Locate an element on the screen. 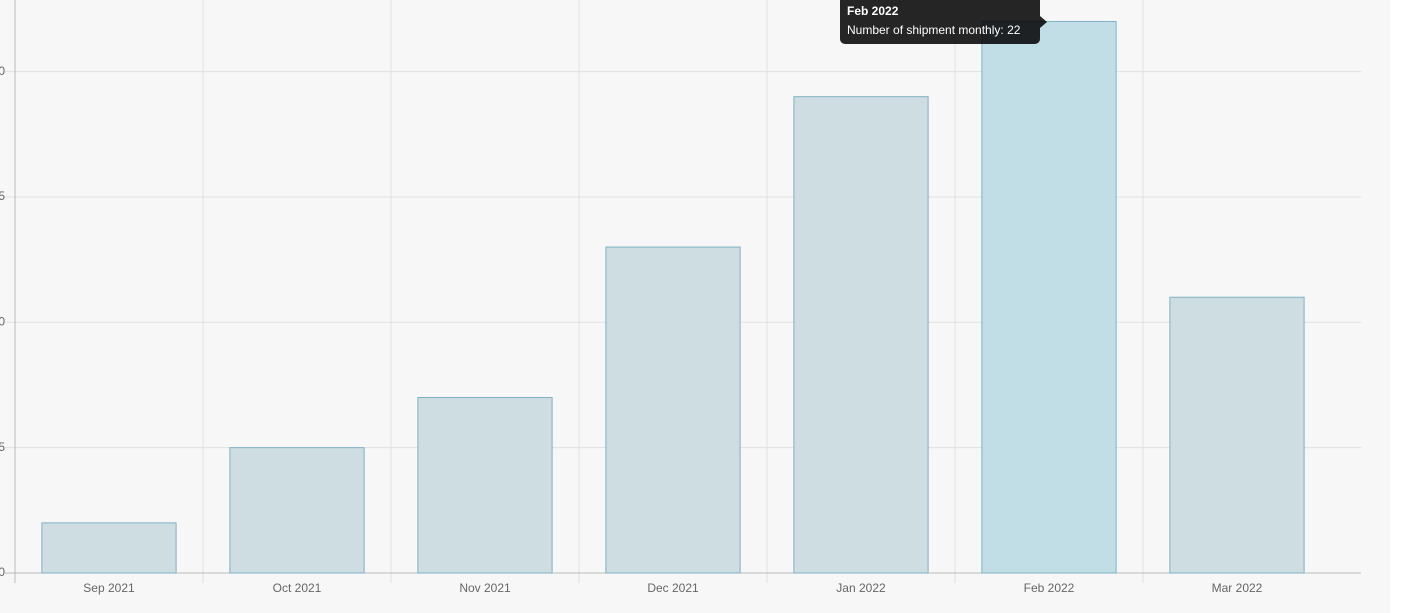 The image size is (1414, 613). x-tick-label: Dec 2021 is located at coordinates (673, 588).